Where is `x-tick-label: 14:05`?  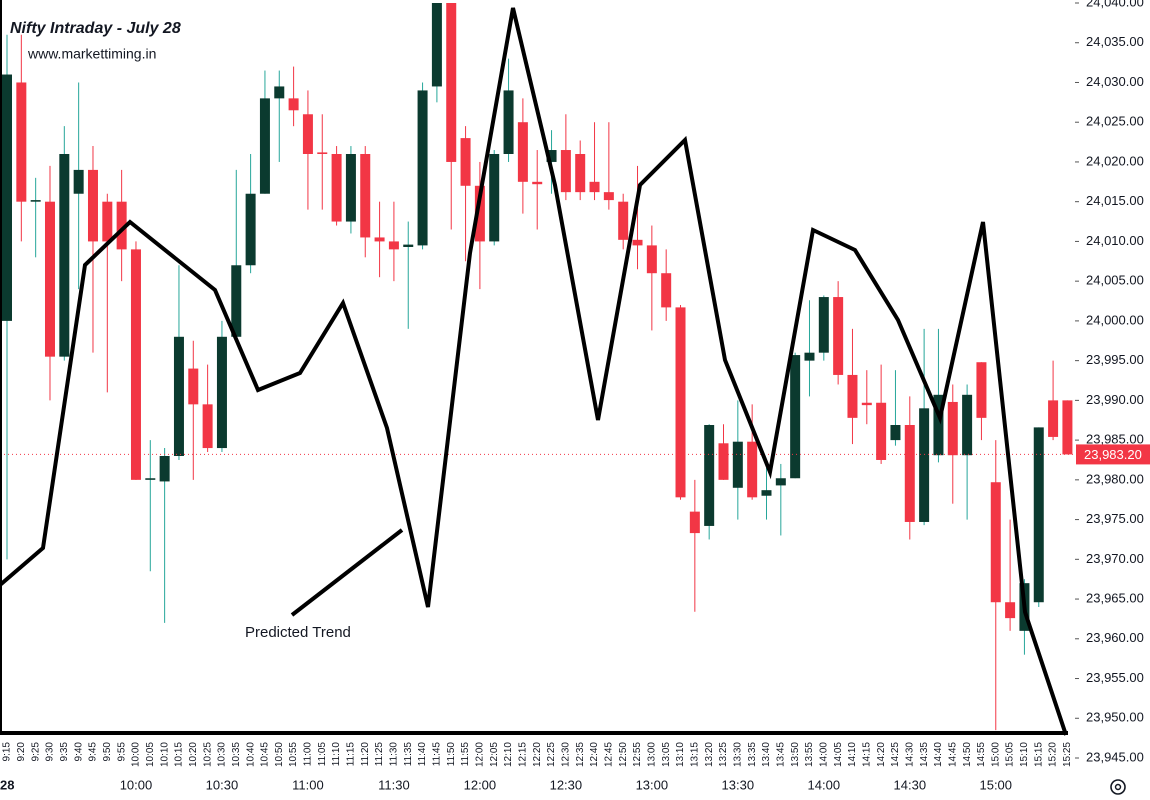 x-tick-label: 14:05 is located at coordinates (838, 754).